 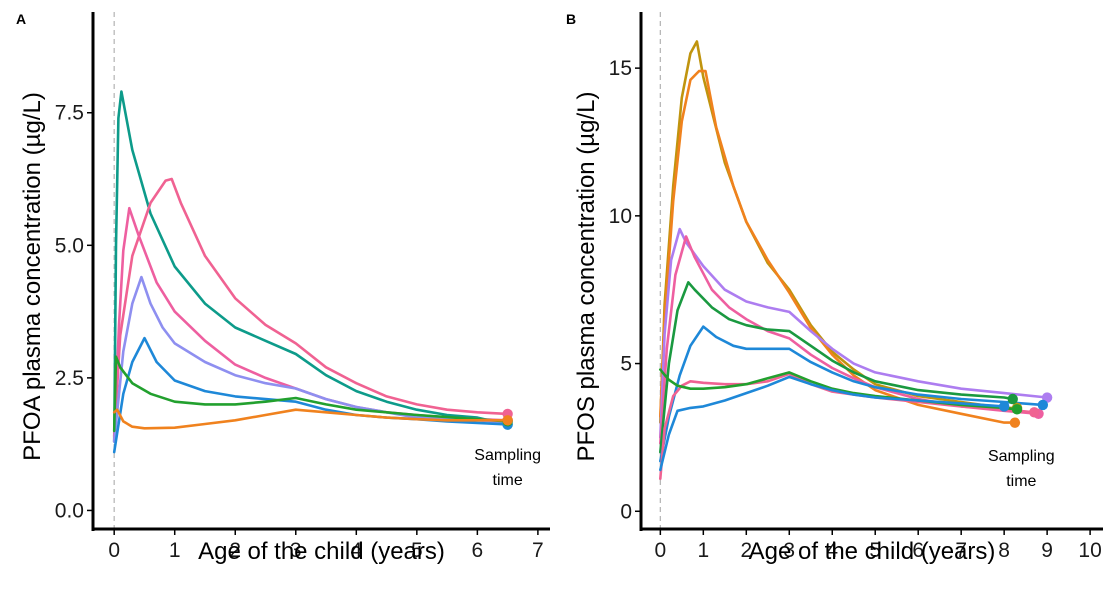 What do you see at coordinates (69, 378) in the screenshot?
I see `y-tick-label: 2.5` at bounding box center [69, 378].